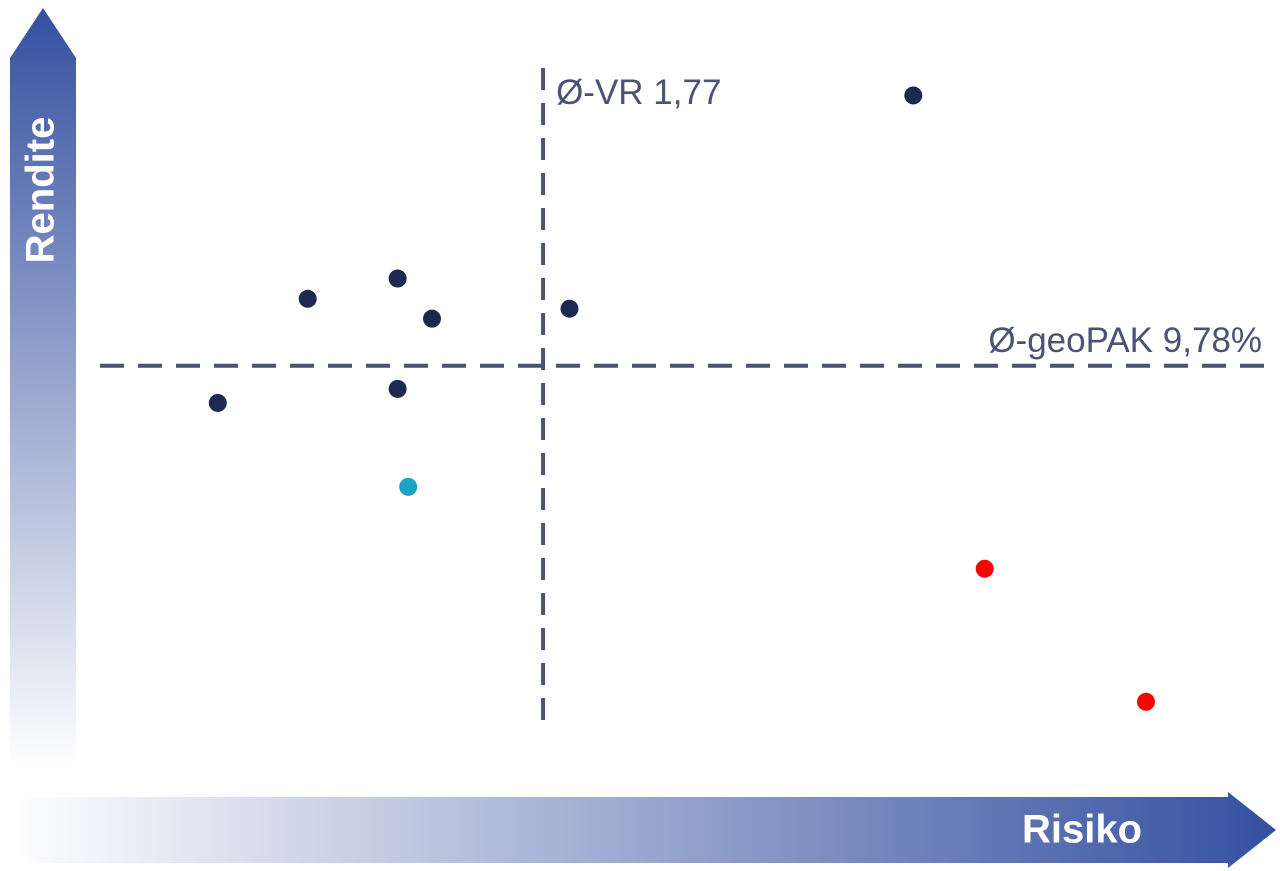 This screenshot has width=1280, height=871. What do you see at coordinates (643, 830) in the screenshot?
I see `x-axis-arrow` at bounding box center [643, 830].